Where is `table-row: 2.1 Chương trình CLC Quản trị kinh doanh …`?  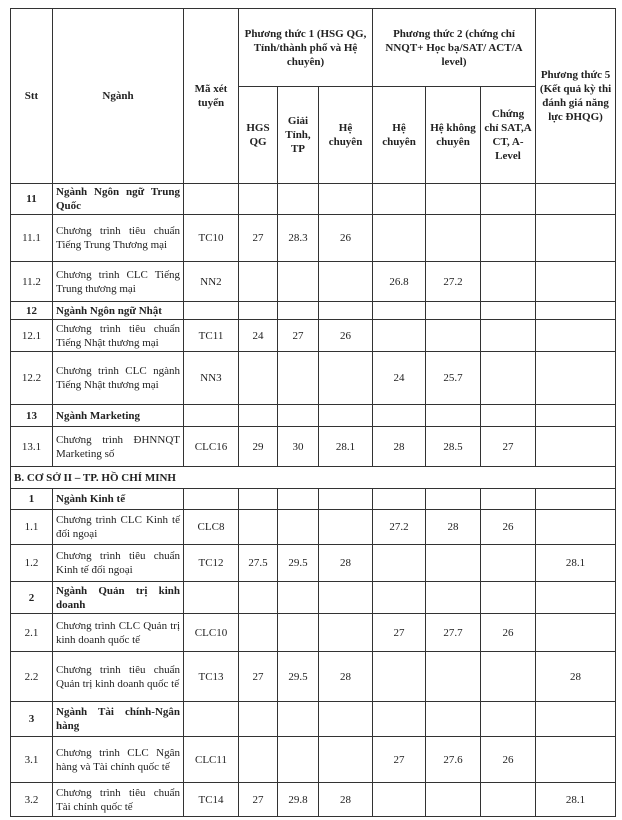 table-row: 2.1 Chương trình CLC Quản trị kinh doanh … is located at coordinates (313, 632).